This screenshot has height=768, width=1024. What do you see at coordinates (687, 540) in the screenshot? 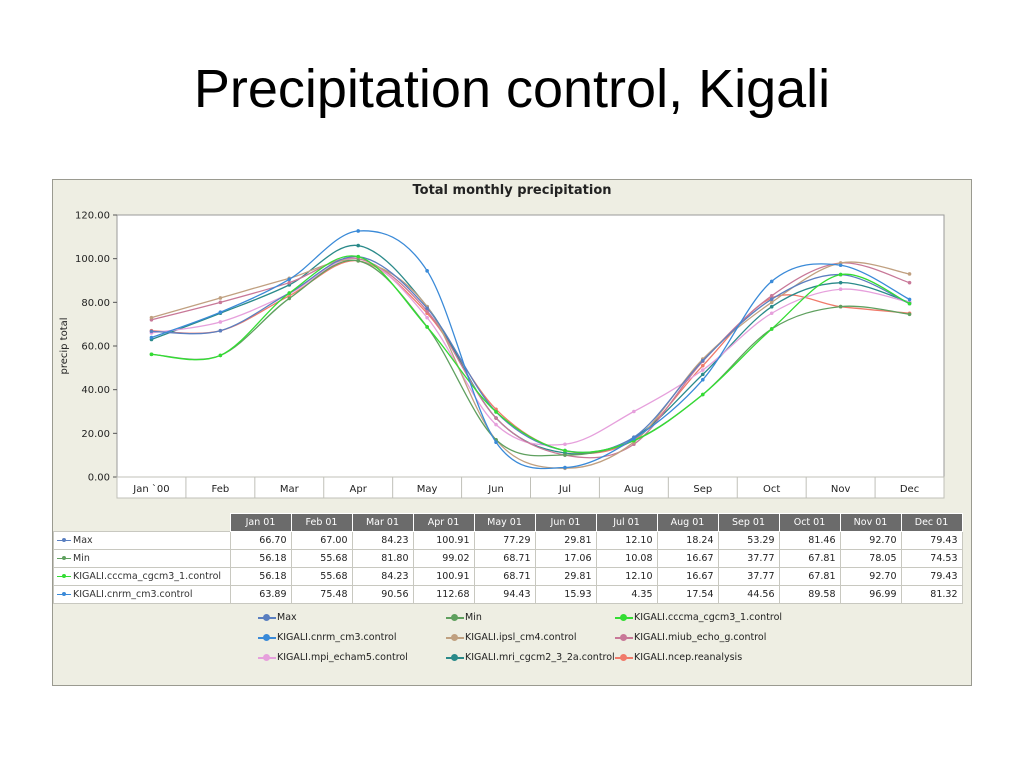
I see `table-cell: 18.24` at bounding box center [687, 540].